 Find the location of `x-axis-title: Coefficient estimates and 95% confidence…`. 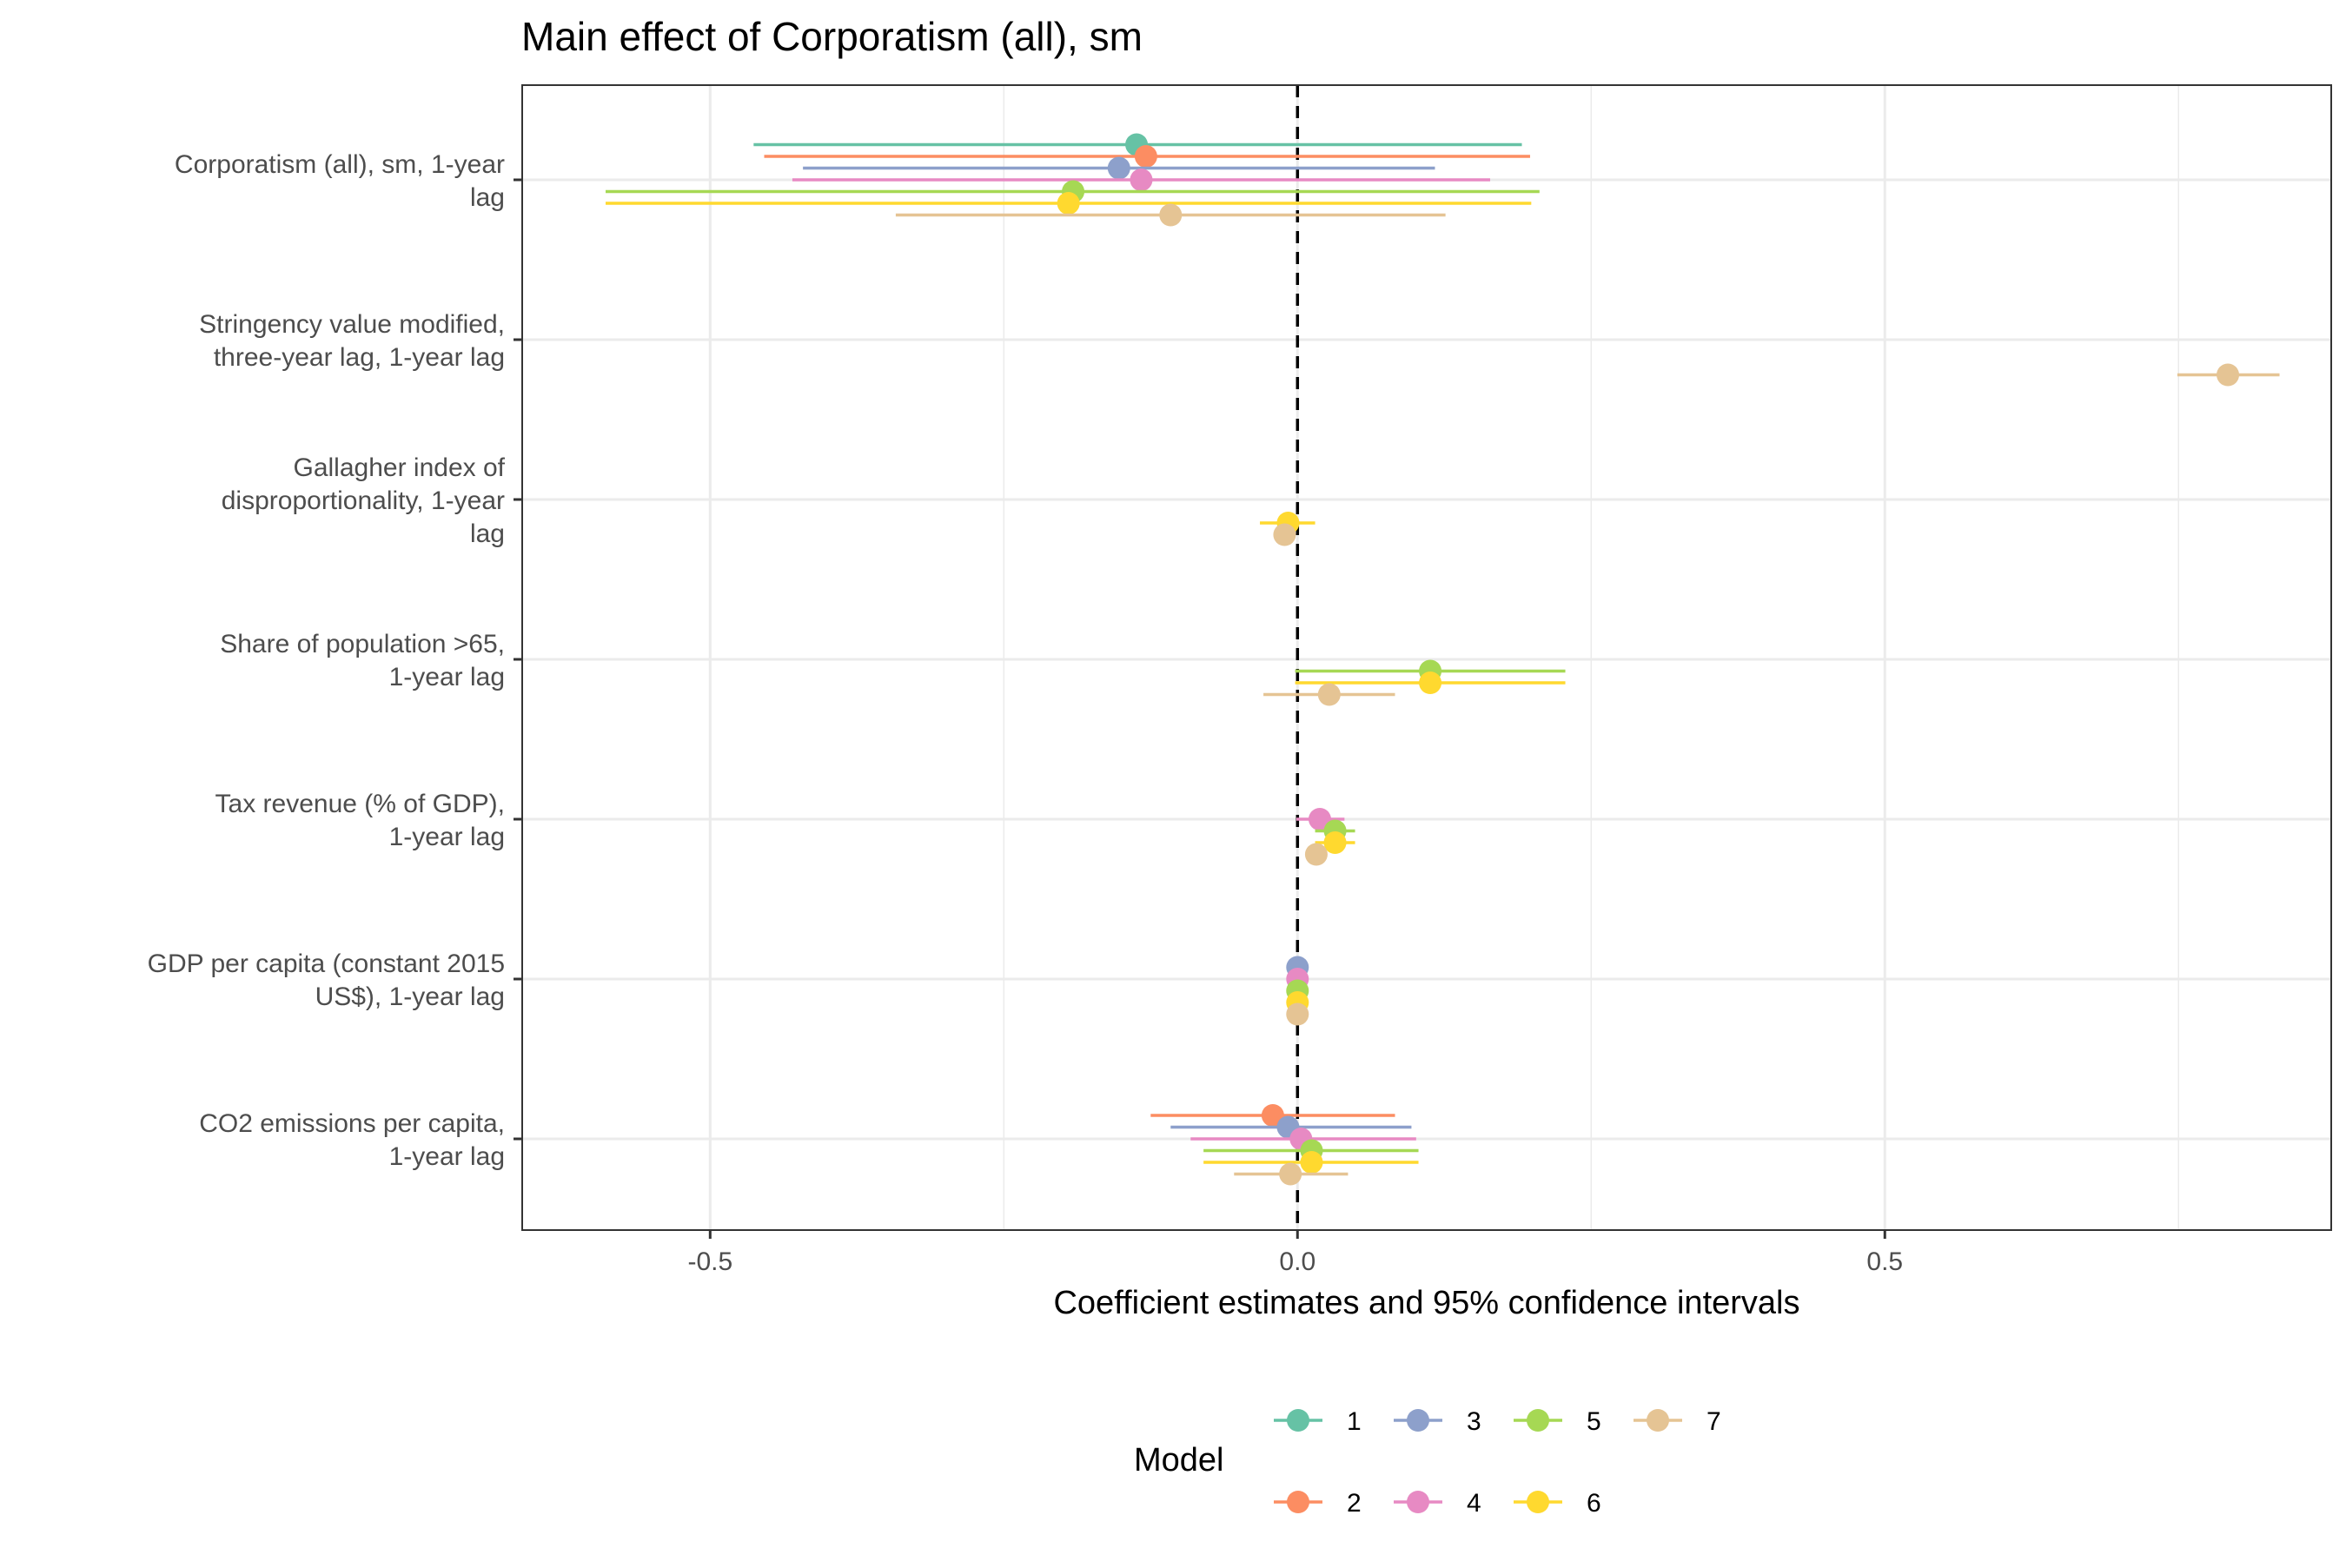

x-axis-title: Coefficient estimates and 95% confidence… is located at coordinates (1426, 1303).